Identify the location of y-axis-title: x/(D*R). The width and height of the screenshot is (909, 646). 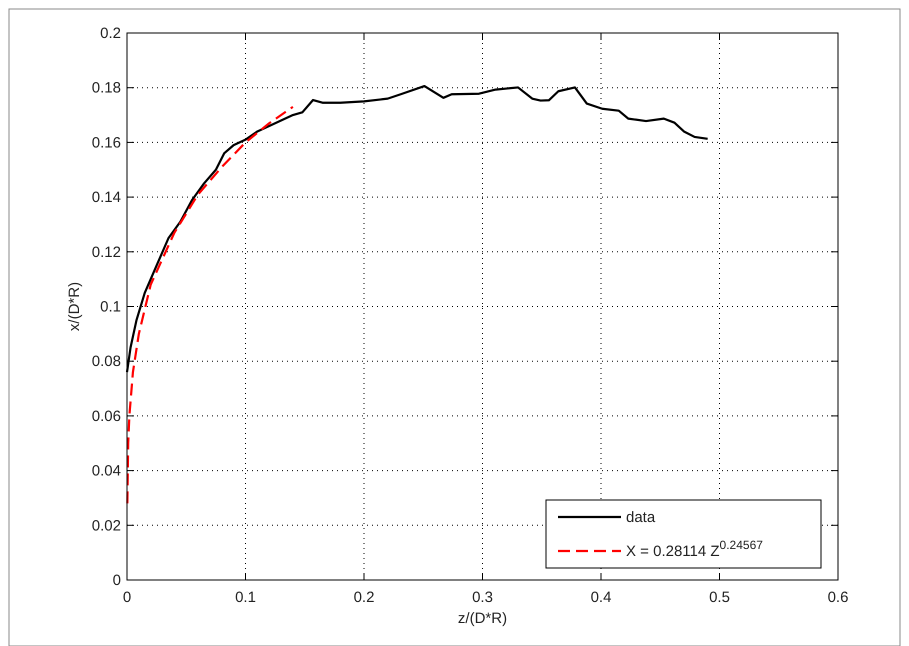
(74, 307).